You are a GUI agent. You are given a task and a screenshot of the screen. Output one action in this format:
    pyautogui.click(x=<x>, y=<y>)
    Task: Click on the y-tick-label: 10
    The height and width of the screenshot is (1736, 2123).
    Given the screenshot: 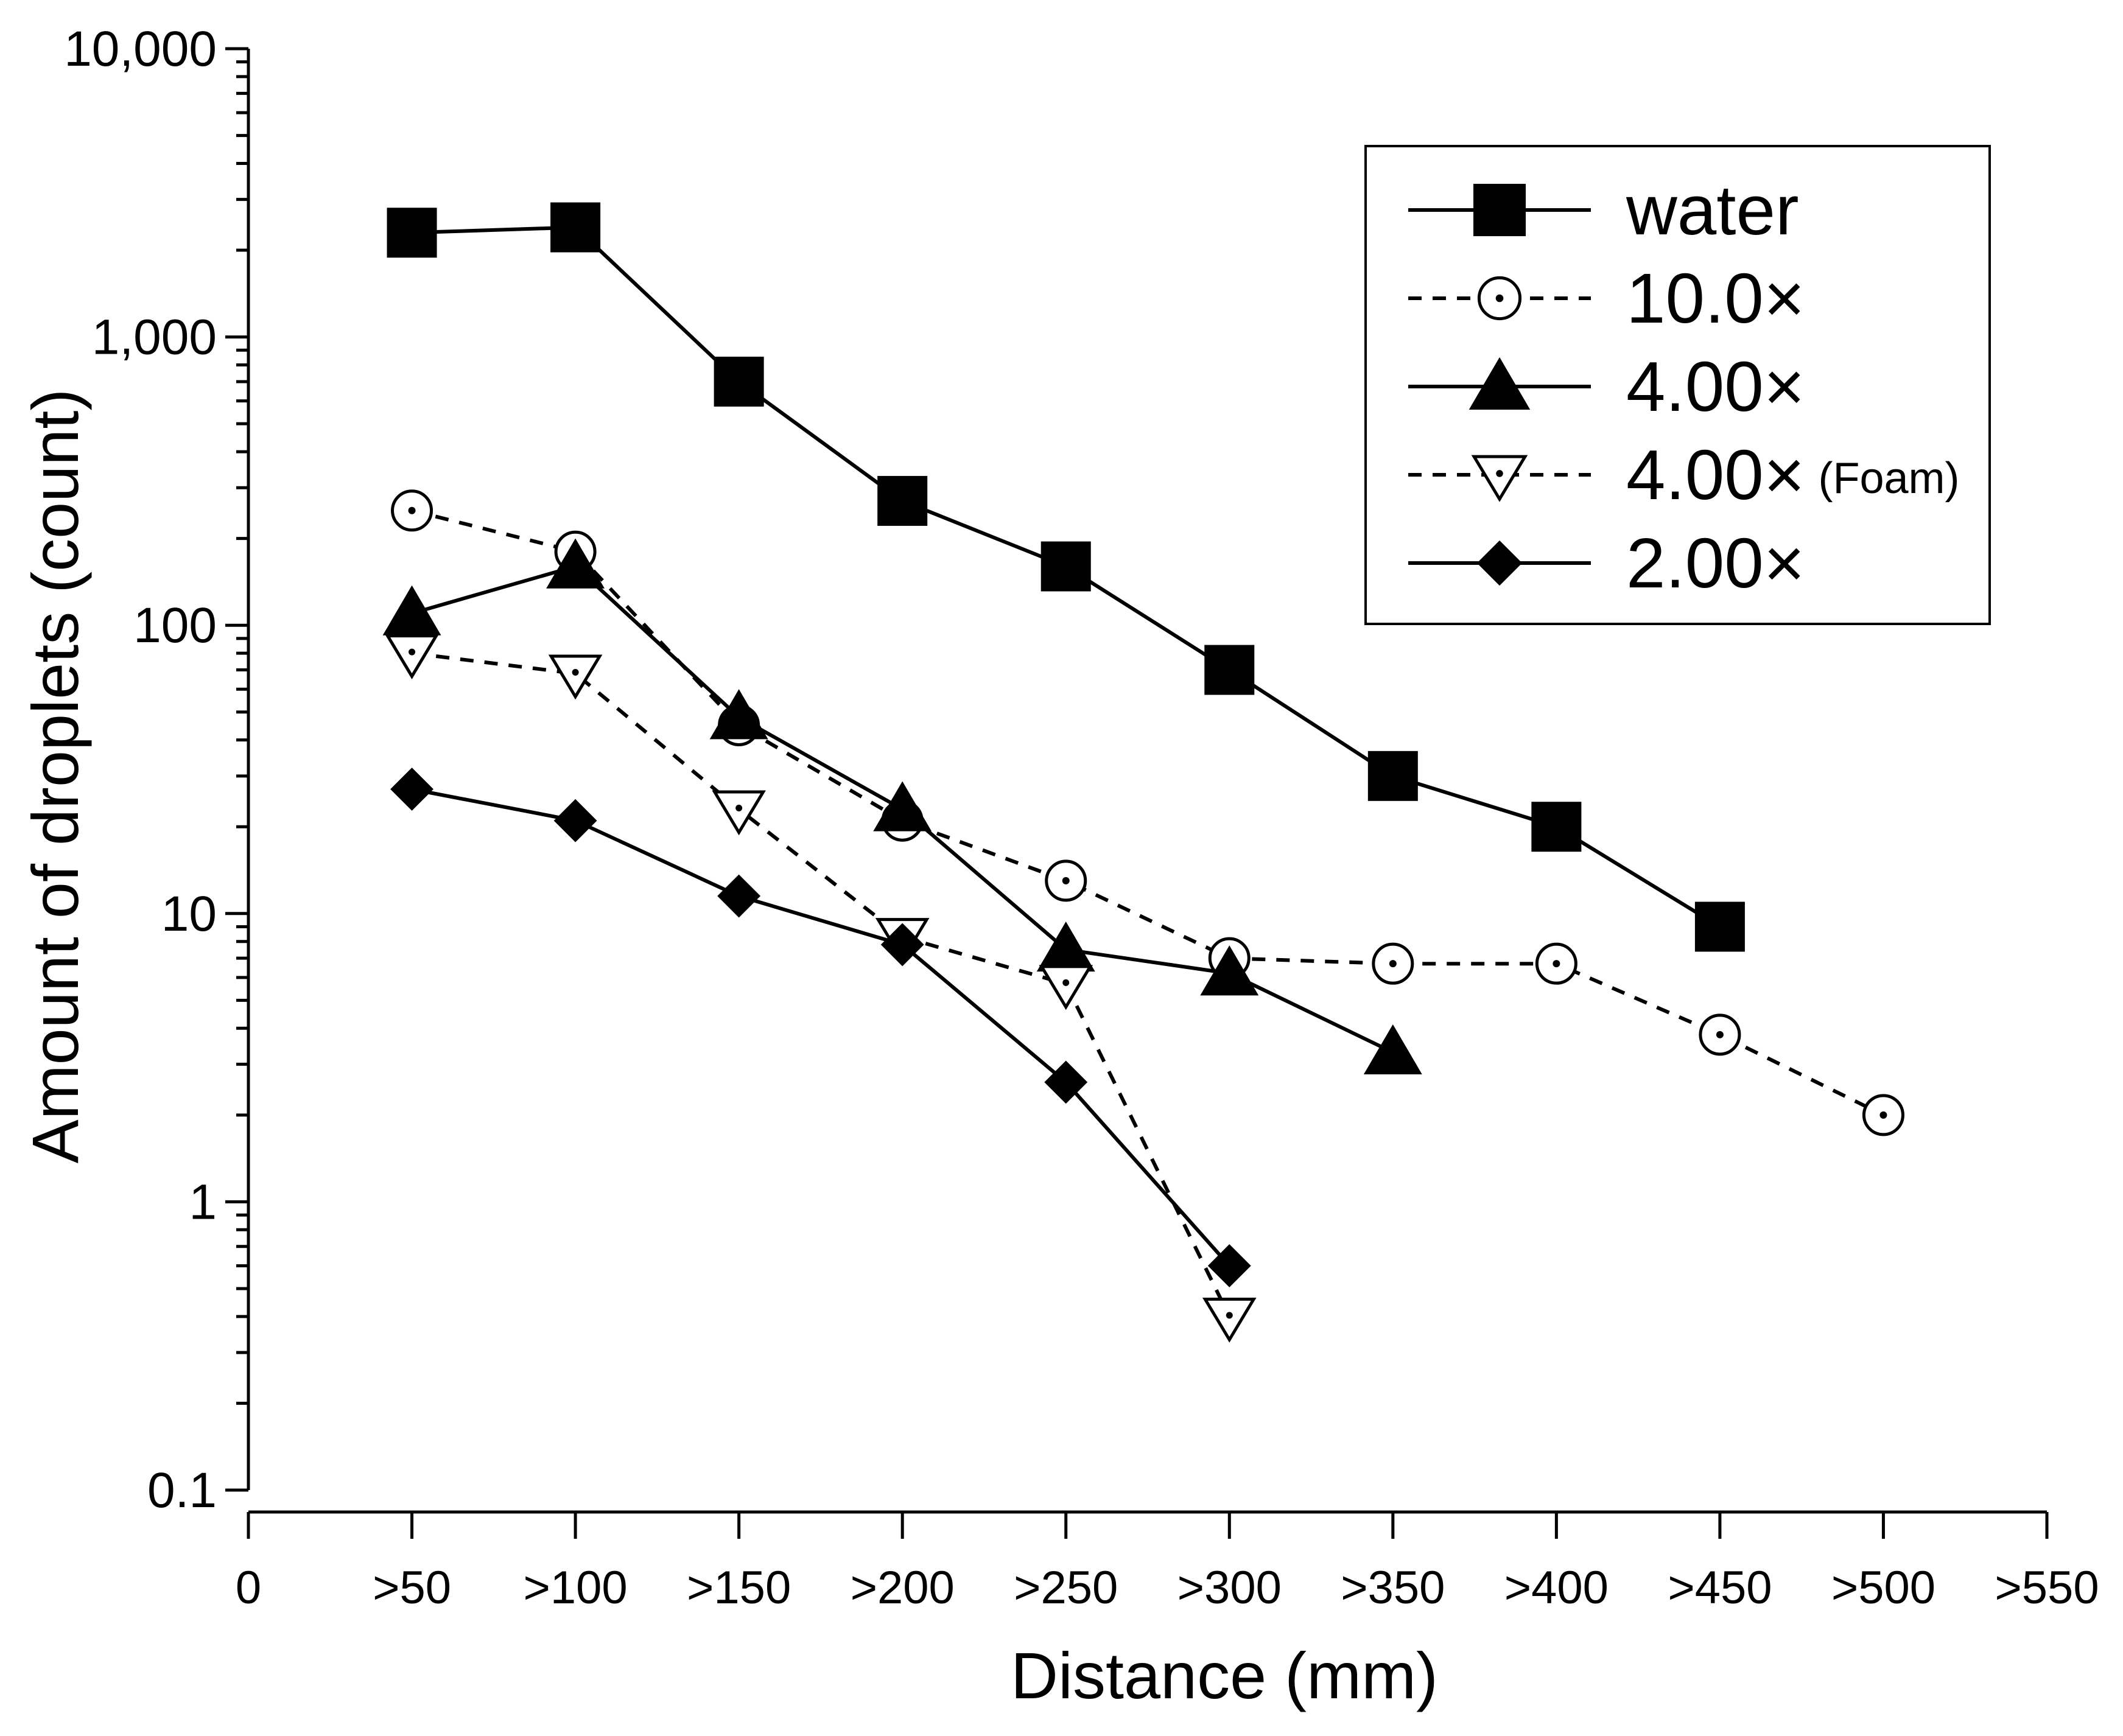 What is the action you would take?
    pyautogui.click(x=189, y=914)
    